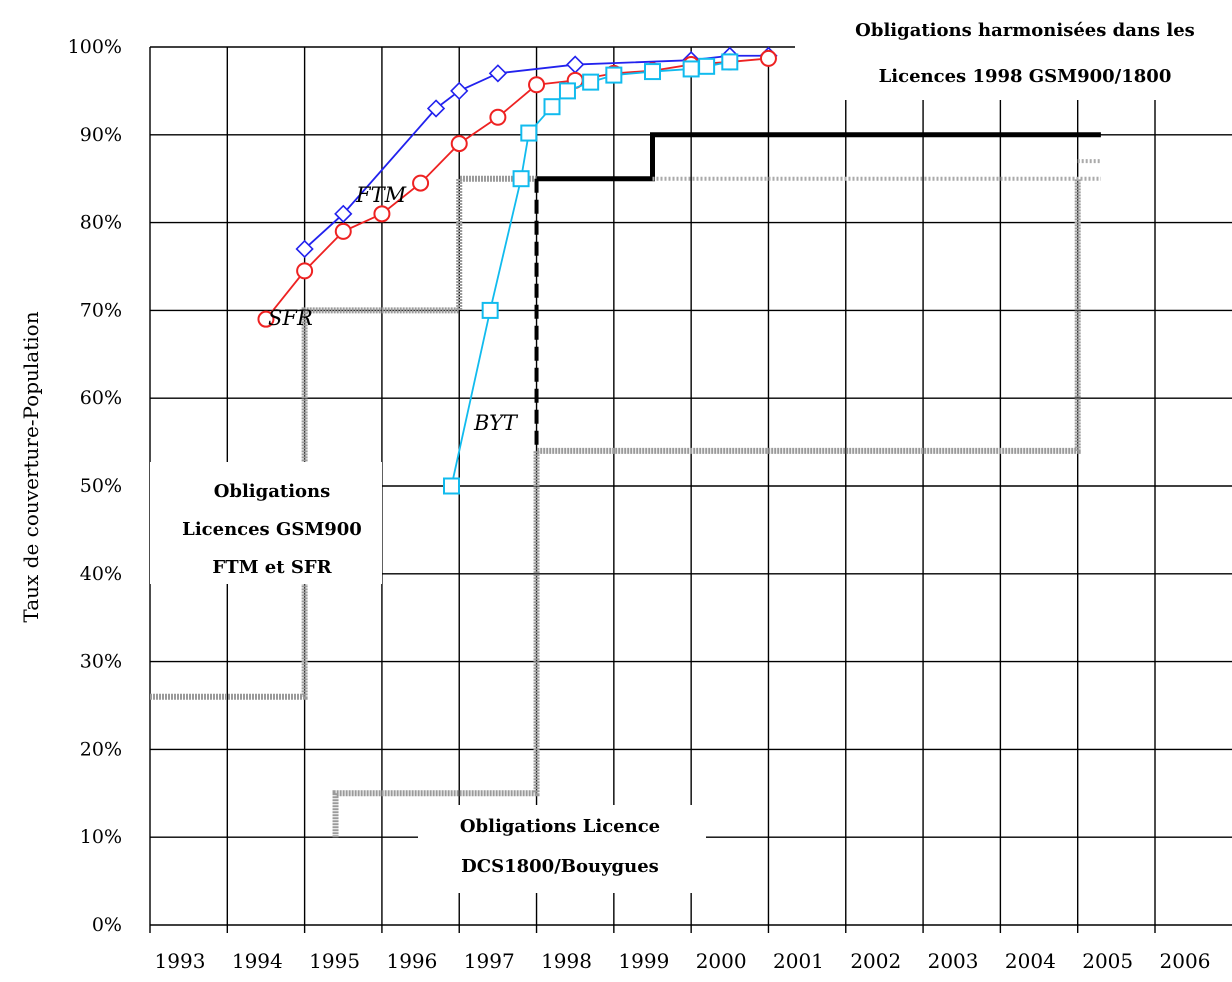 Image resolution: width=1232 pixels, height=982 pixels. Describe the element at coordinates (95, 47) in the screenshot. I see `y-tick-label: 100%` at that location.